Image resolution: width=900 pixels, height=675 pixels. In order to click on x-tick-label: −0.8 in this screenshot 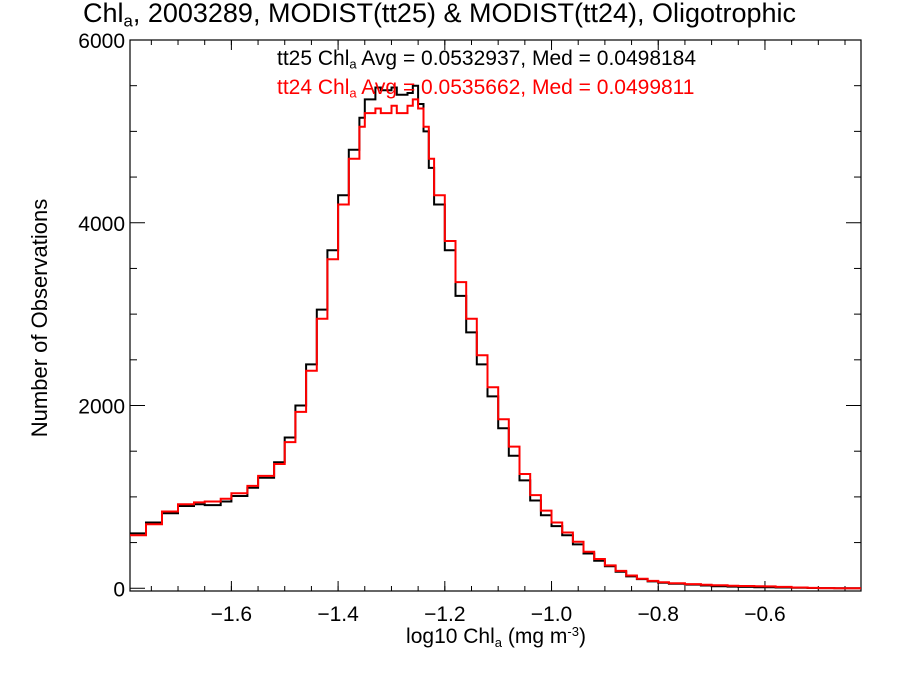, I will do `click(658, 614)`.